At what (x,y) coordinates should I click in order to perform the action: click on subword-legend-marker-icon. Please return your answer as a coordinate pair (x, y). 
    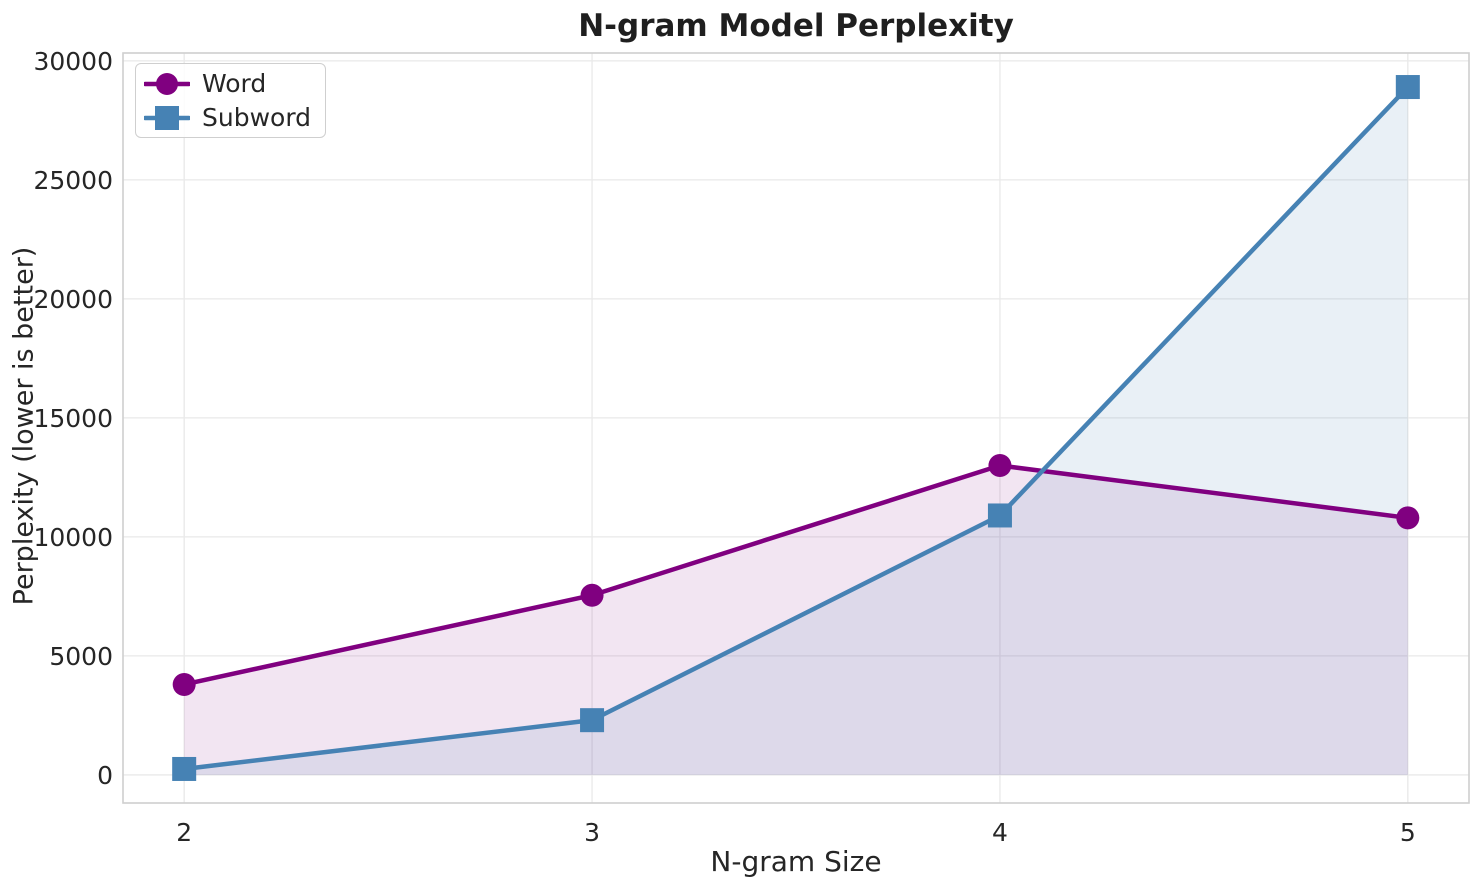
    Looking at the image, I should click on (167, 117).